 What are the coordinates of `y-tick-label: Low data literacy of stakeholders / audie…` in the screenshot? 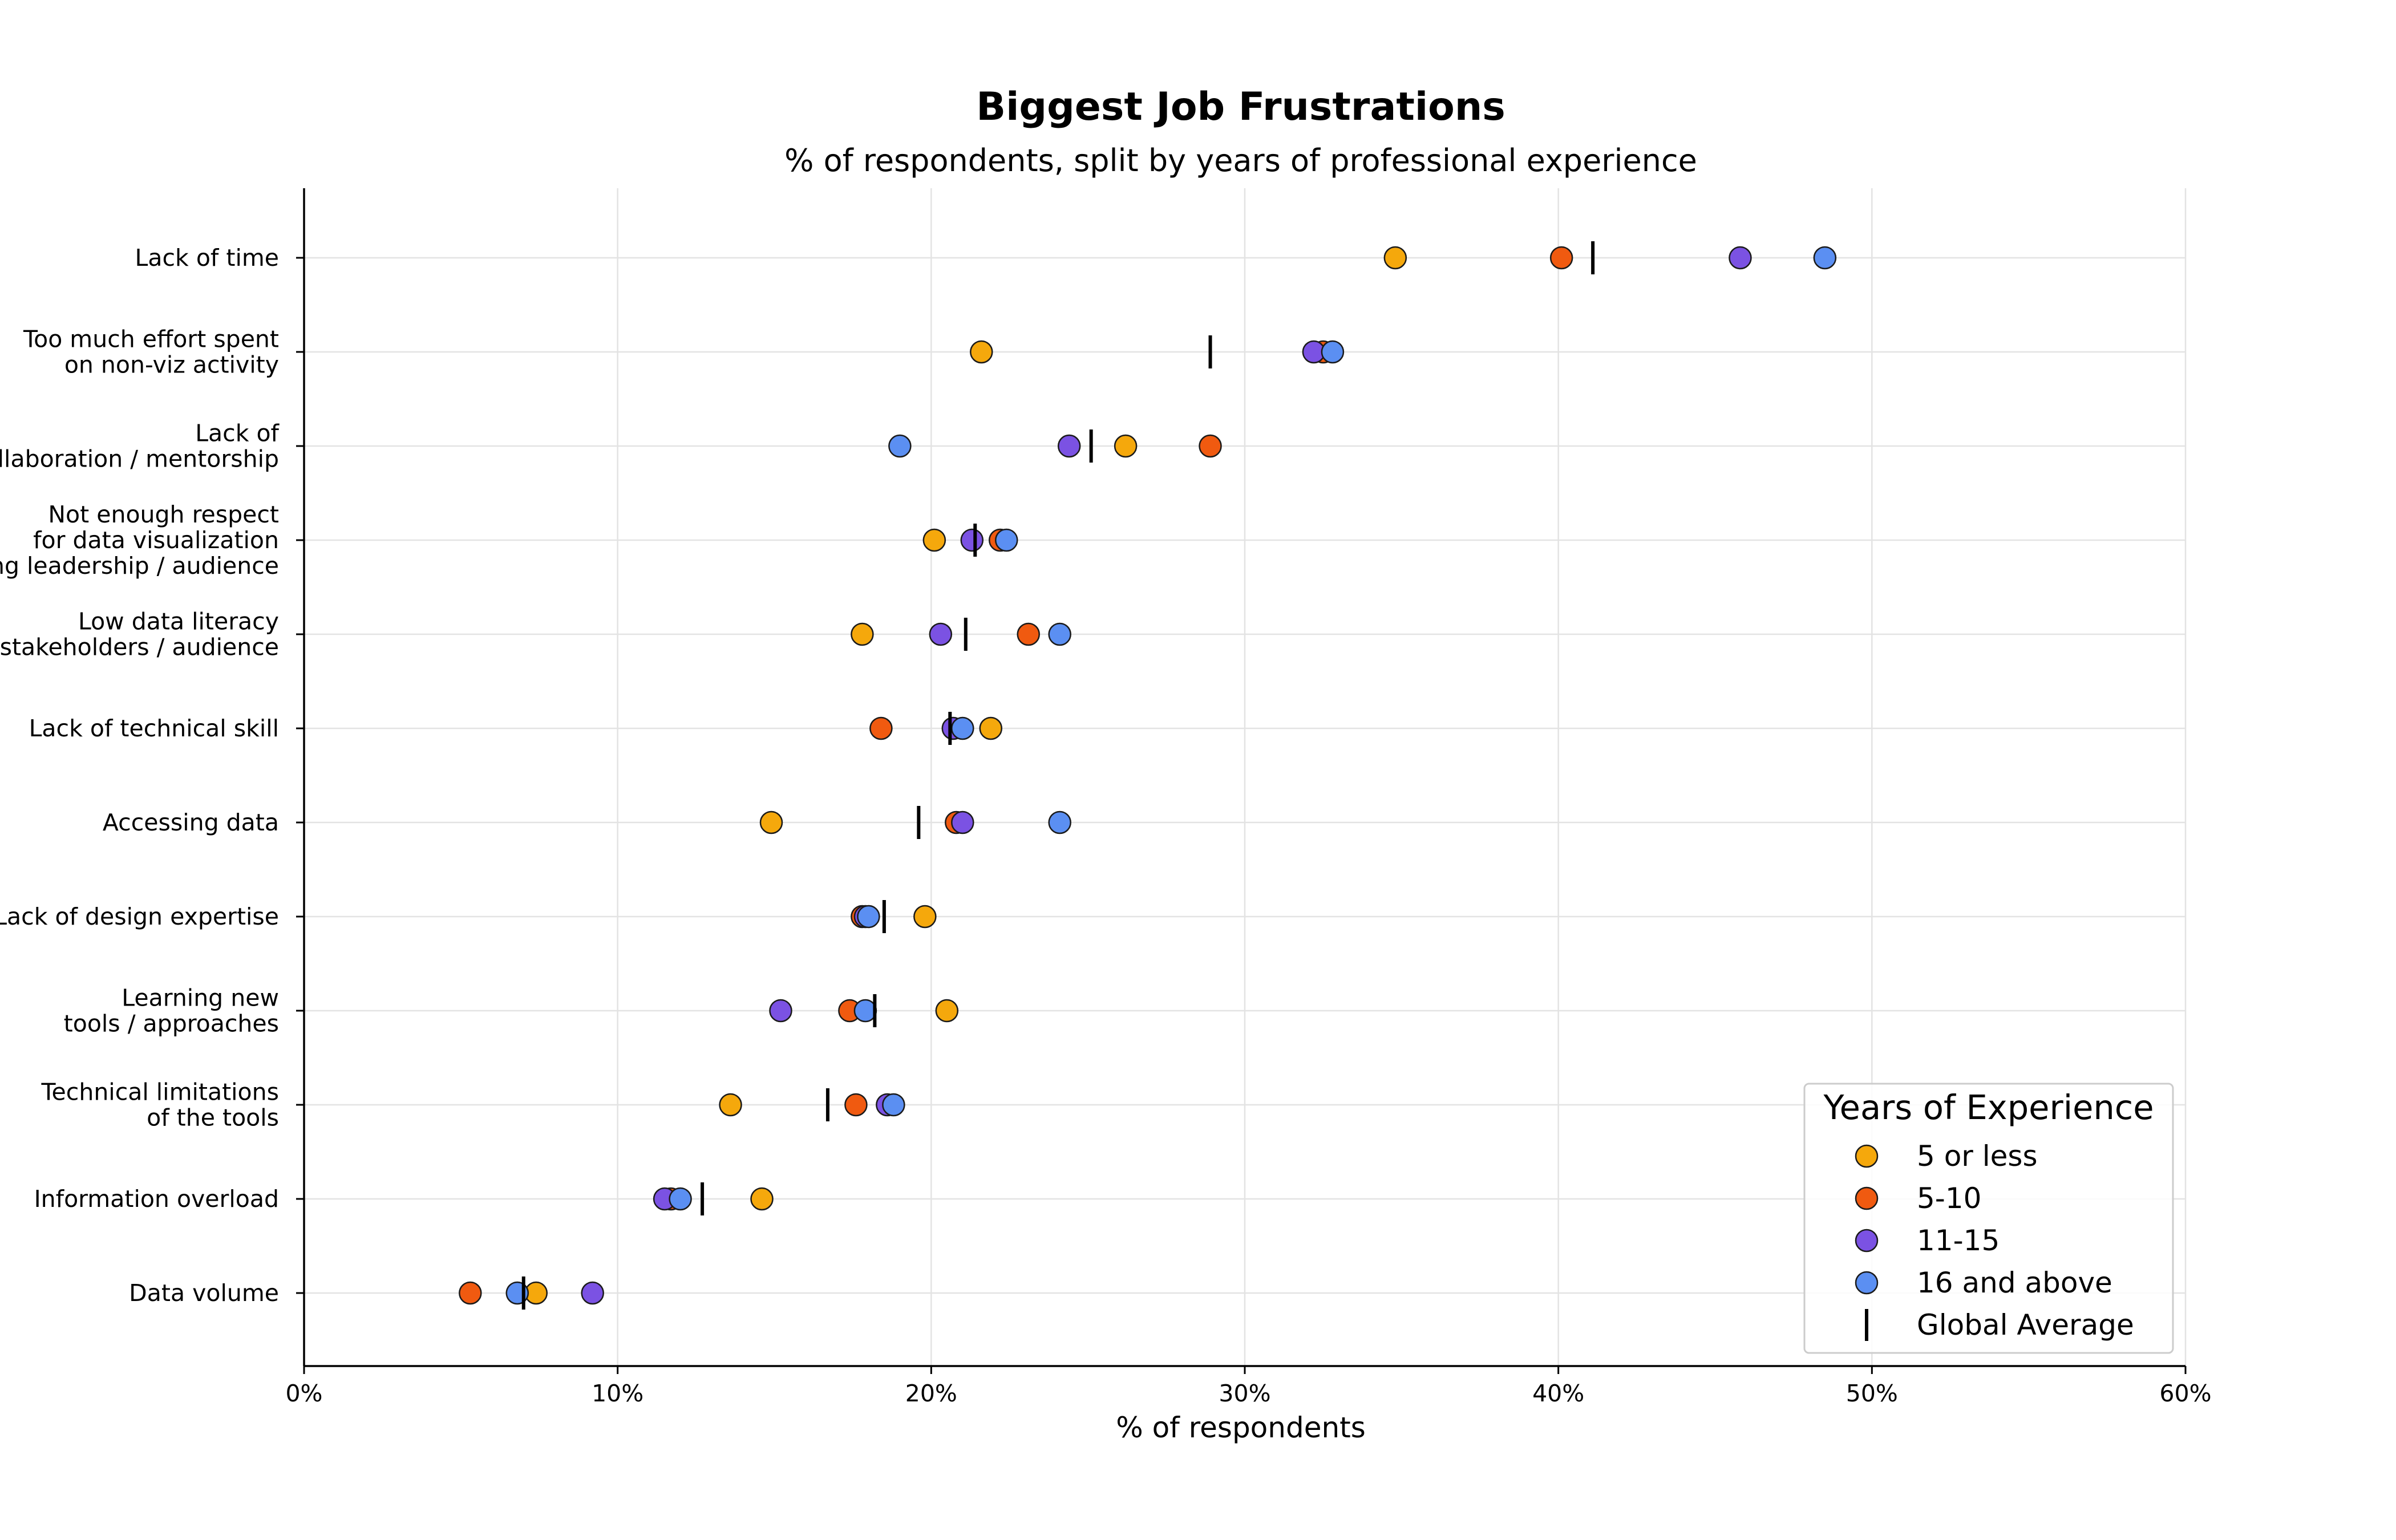 It's located at (139, 634).